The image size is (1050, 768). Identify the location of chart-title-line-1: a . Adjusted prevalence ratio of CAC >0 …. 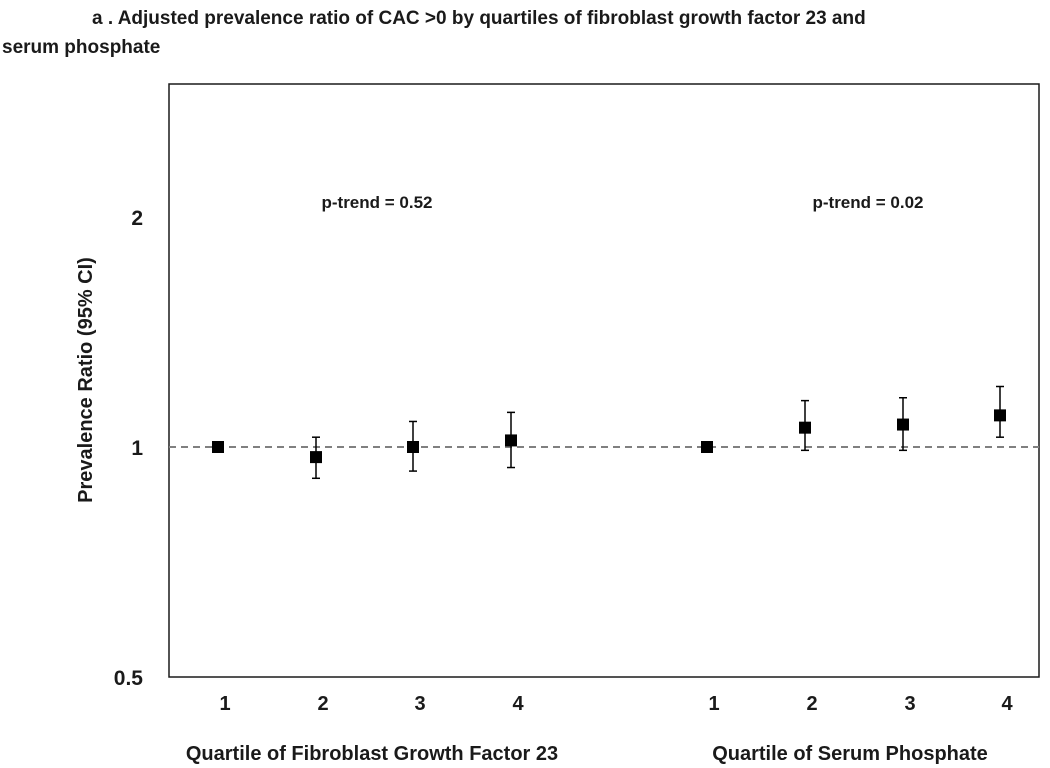
(479, 18).